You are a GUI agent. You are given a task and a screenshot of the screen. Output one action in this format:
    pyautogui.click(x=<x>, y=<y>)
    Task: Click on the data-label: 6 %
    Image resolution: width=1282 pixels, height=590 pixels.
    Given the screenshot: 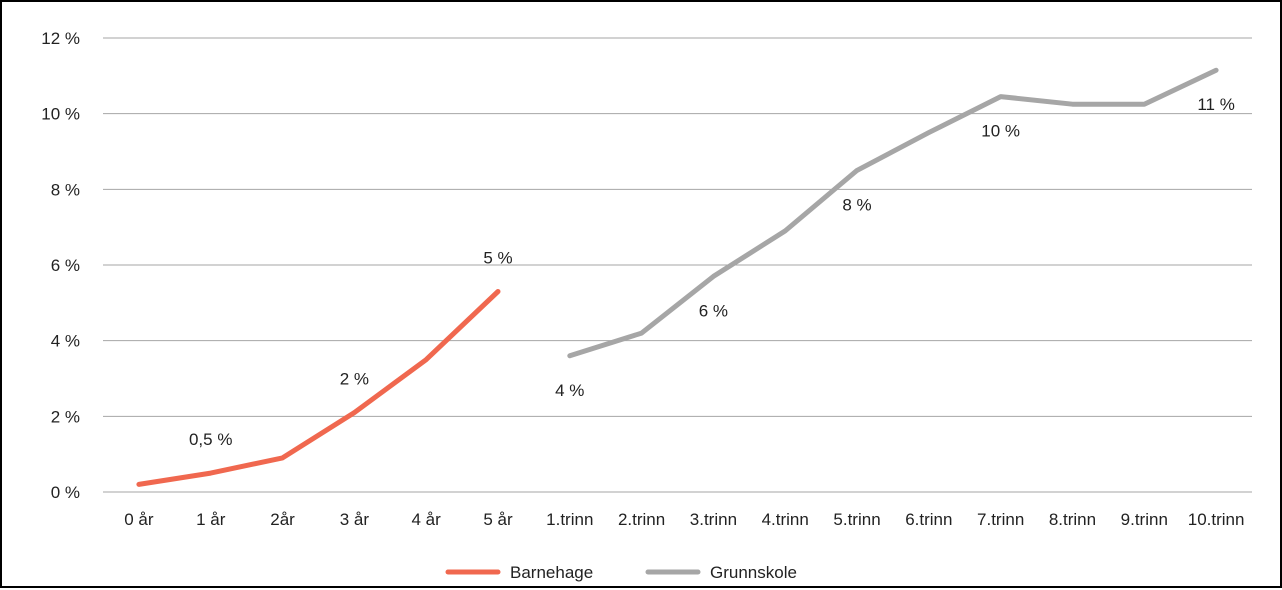 What is the action you would take?
    pyautogui.click(x=713, y=310)
    